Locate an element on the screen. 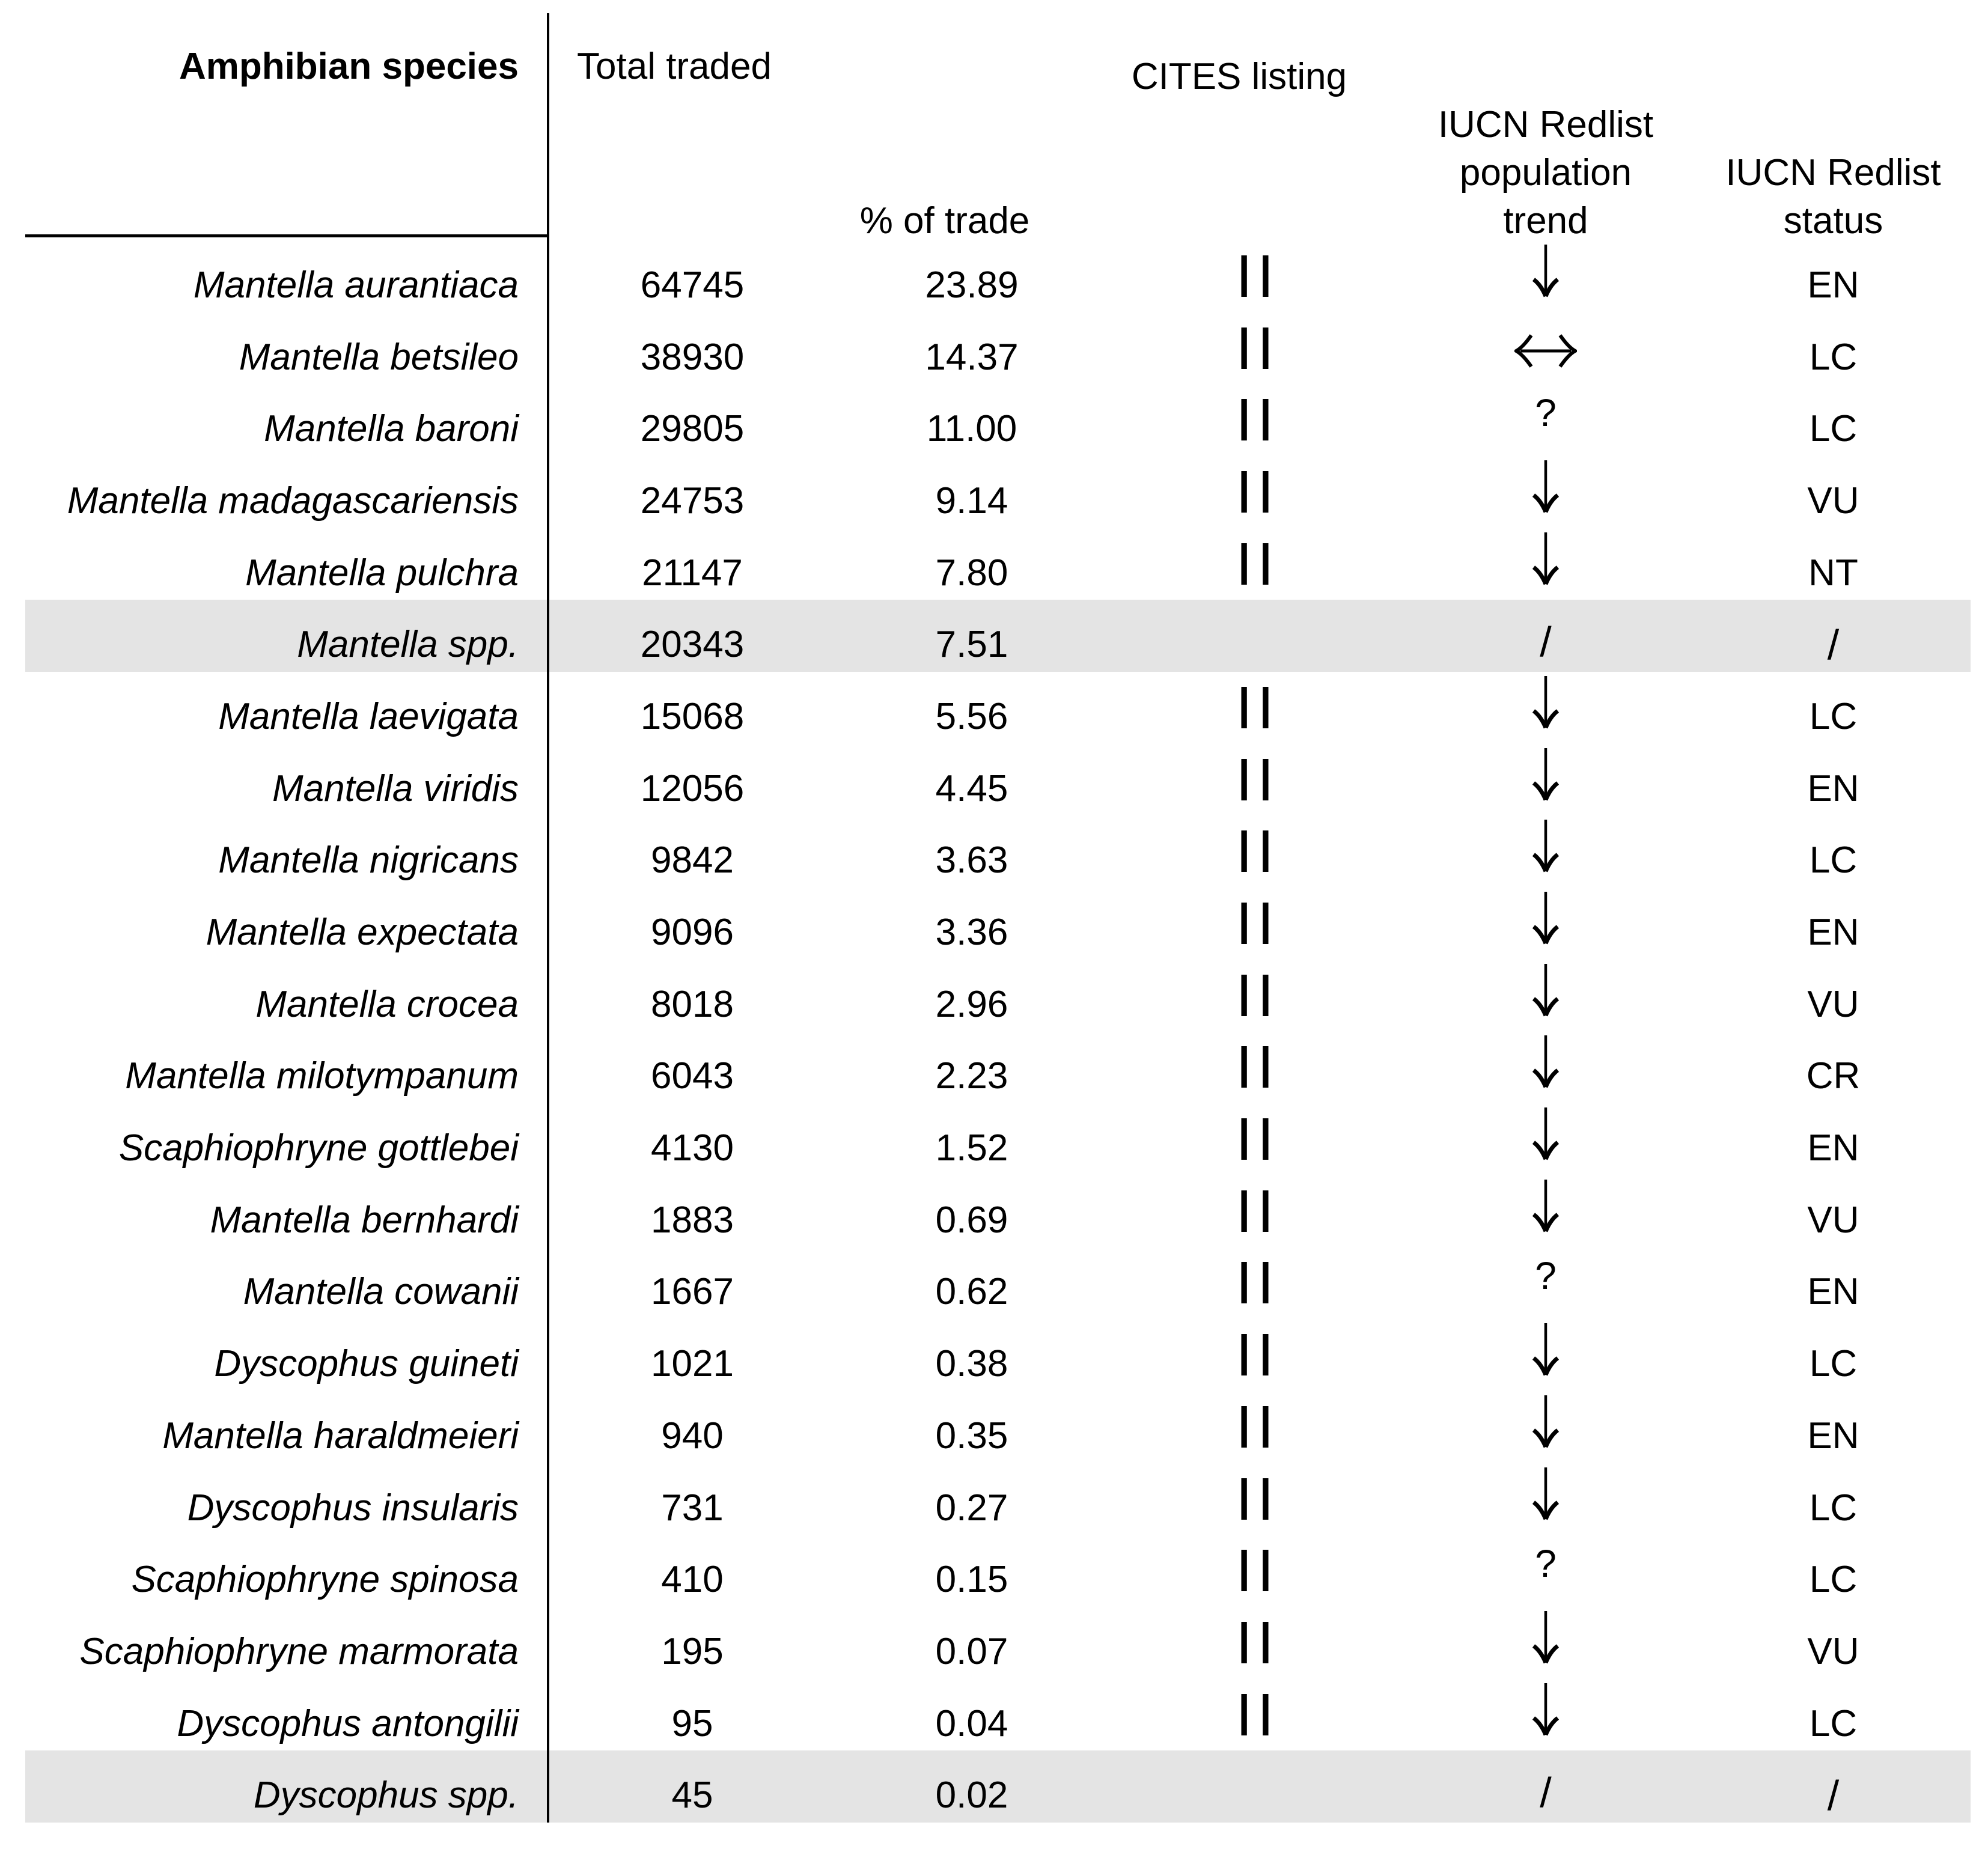 This screenshot has width=1988, height=1849. cites-listing-cell: II is located at coordinates (1251, 1643).